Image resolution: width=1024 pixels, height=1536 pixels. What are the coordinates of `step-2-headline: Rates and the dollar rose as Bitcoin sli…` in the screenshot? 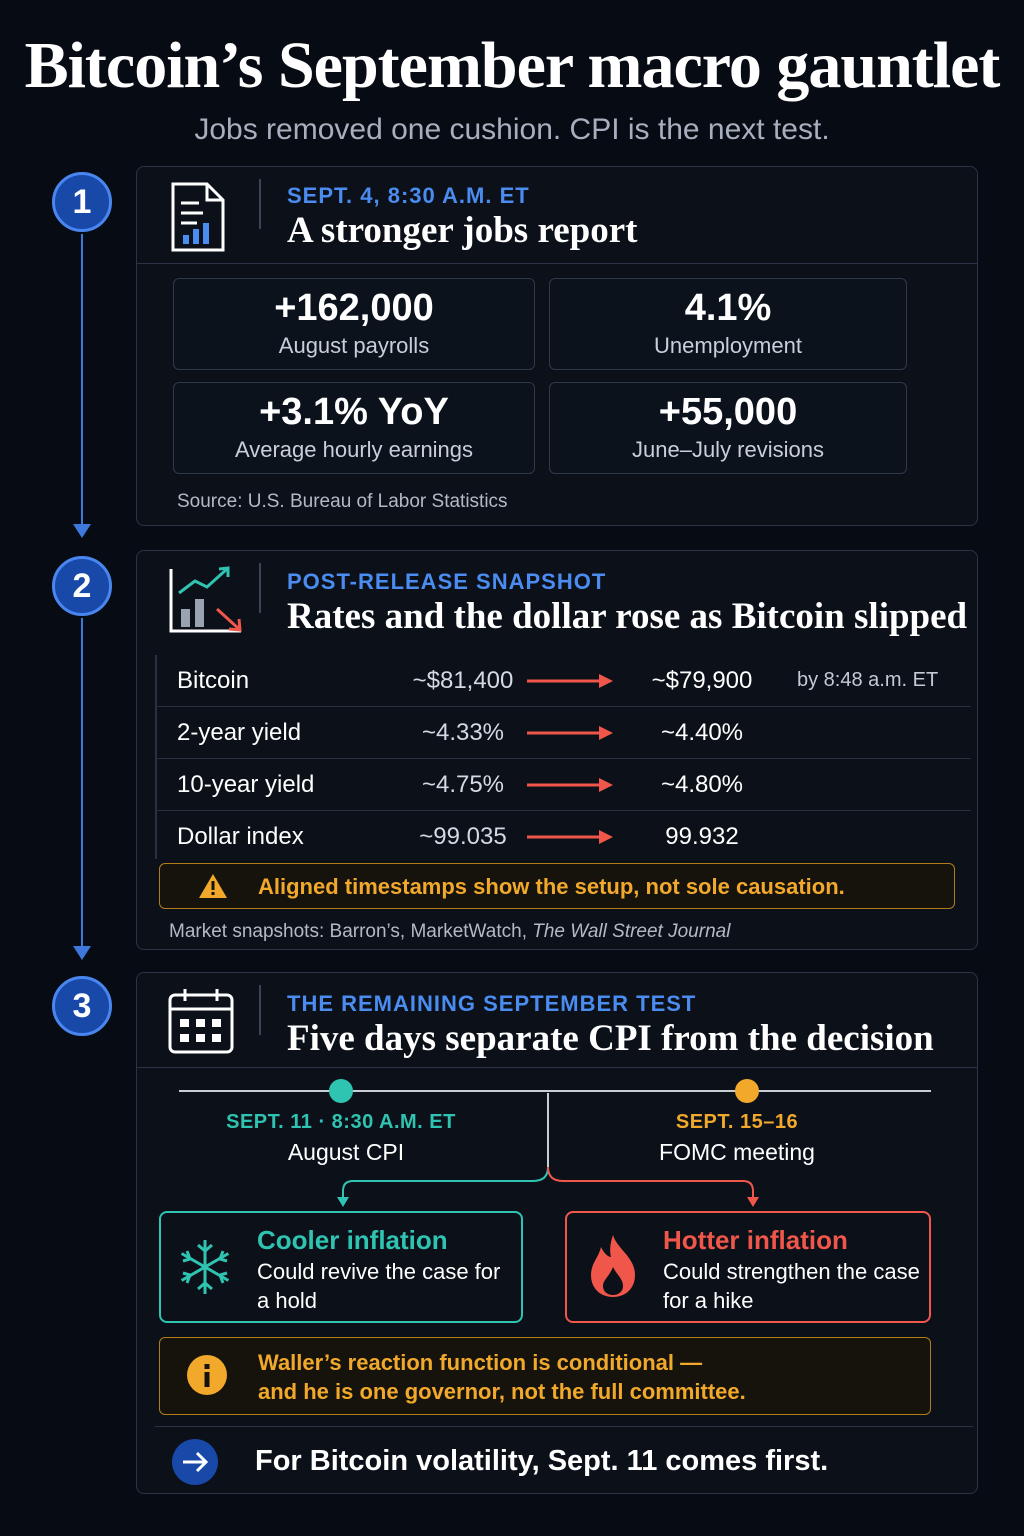 It's located at (627, 616).